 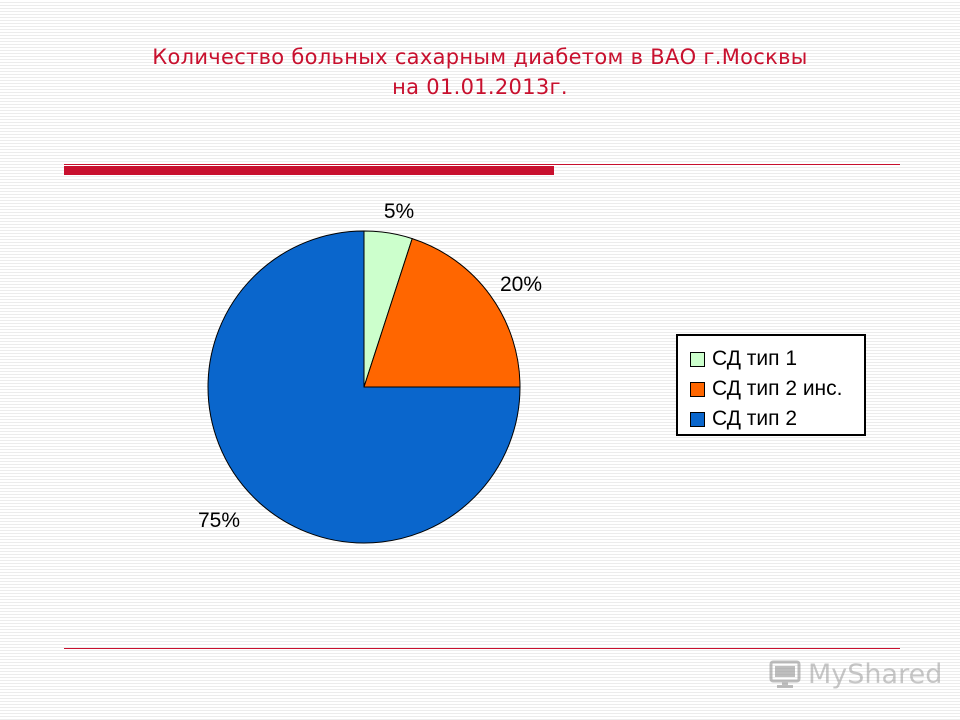 I want to click on data-label: 5%, so click(x=399, y=211).